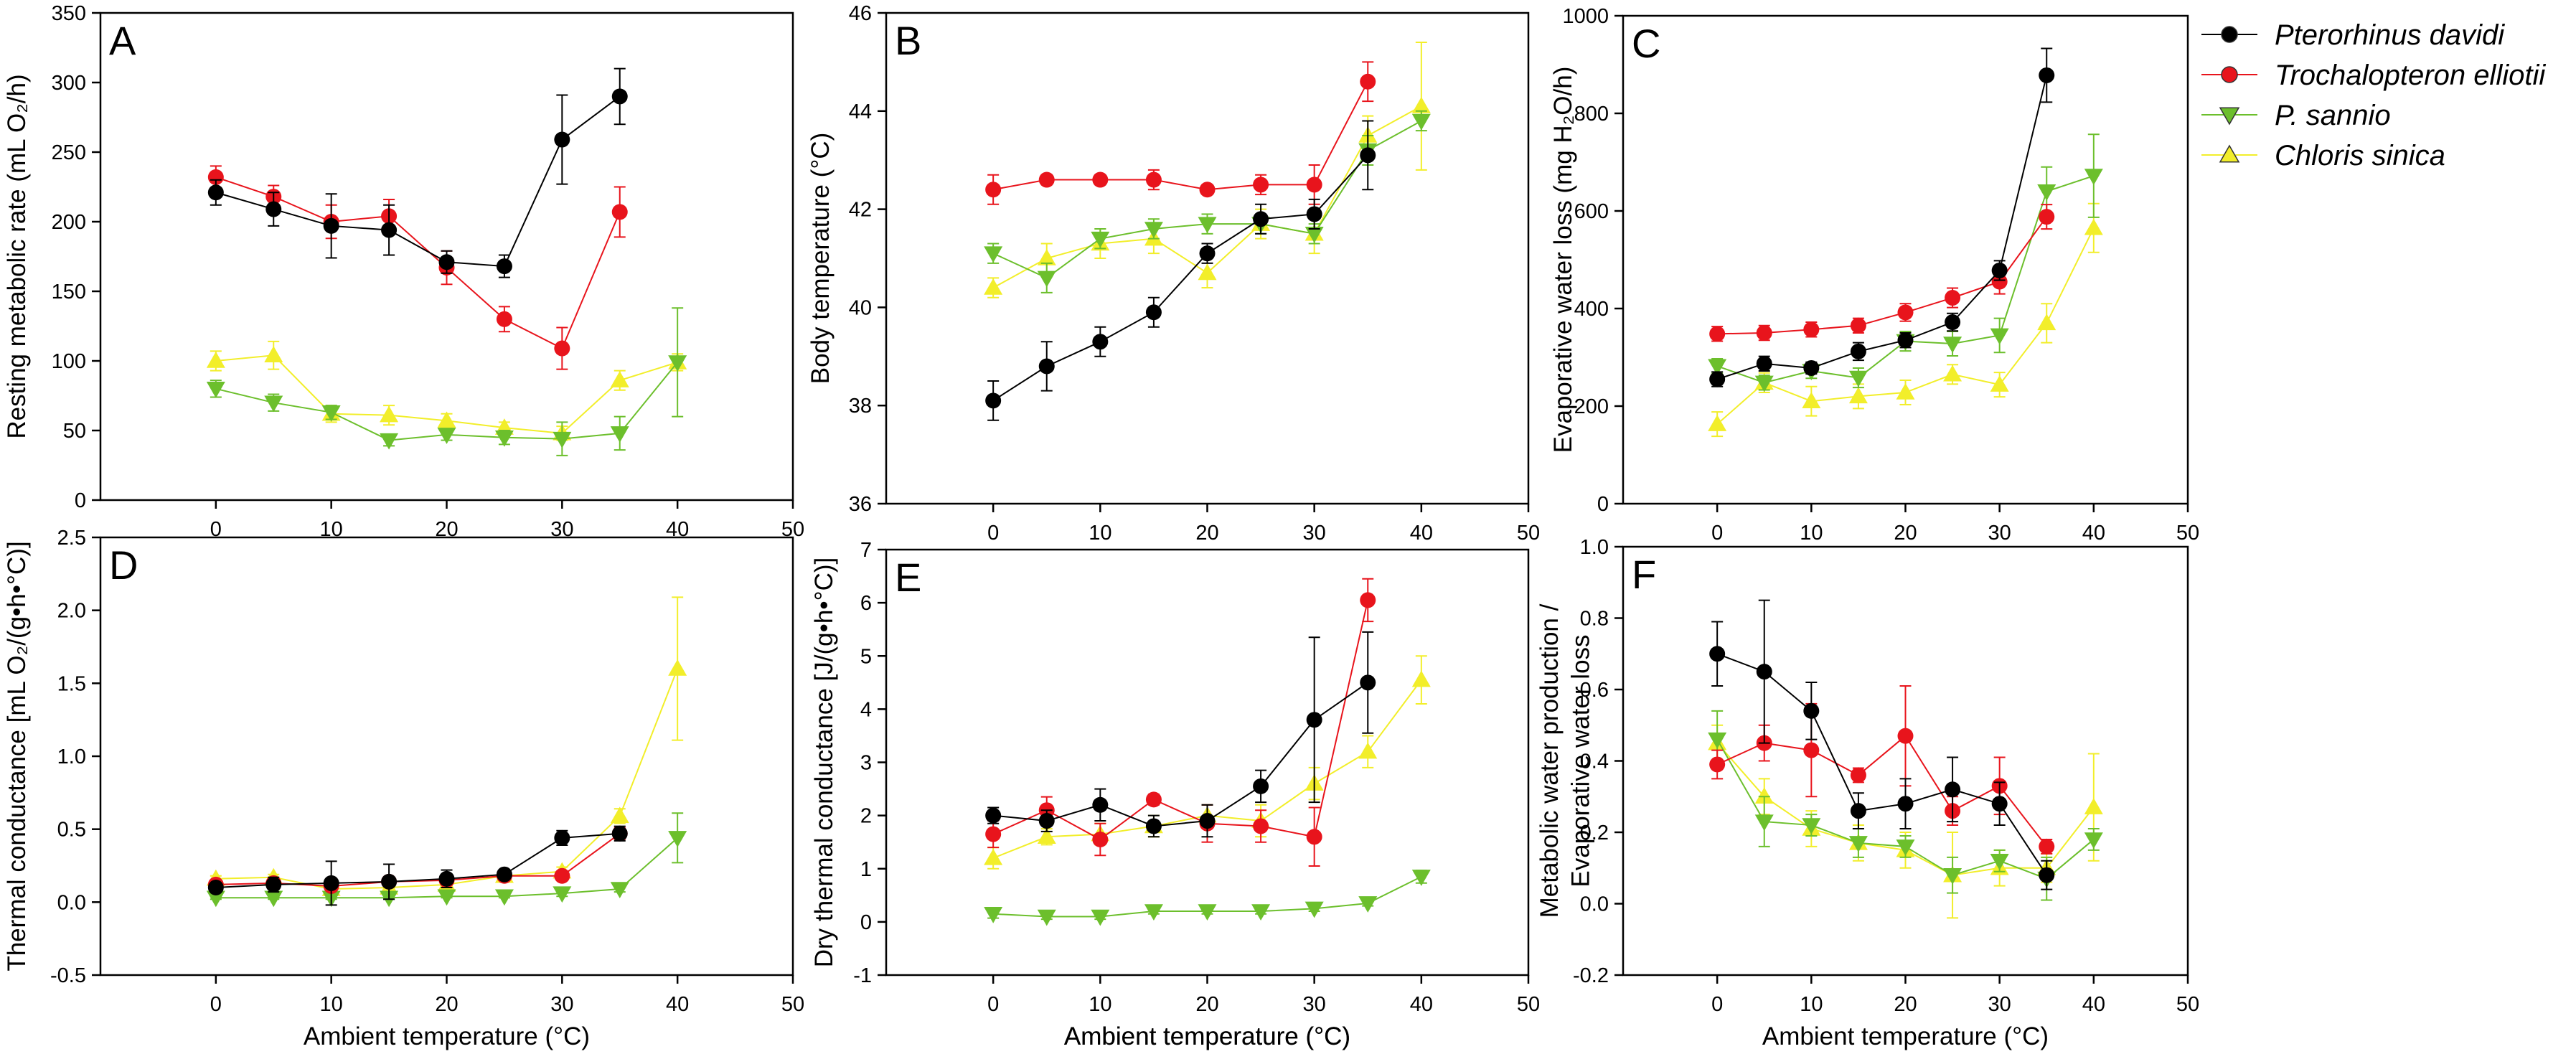 Image resolution: width=2576 pixels, height=1054 pixels. What do you see at coordinates (71, 903) in the screenshot?
I see `y-tick-label: 0.0` at bounding box center [71, 903].